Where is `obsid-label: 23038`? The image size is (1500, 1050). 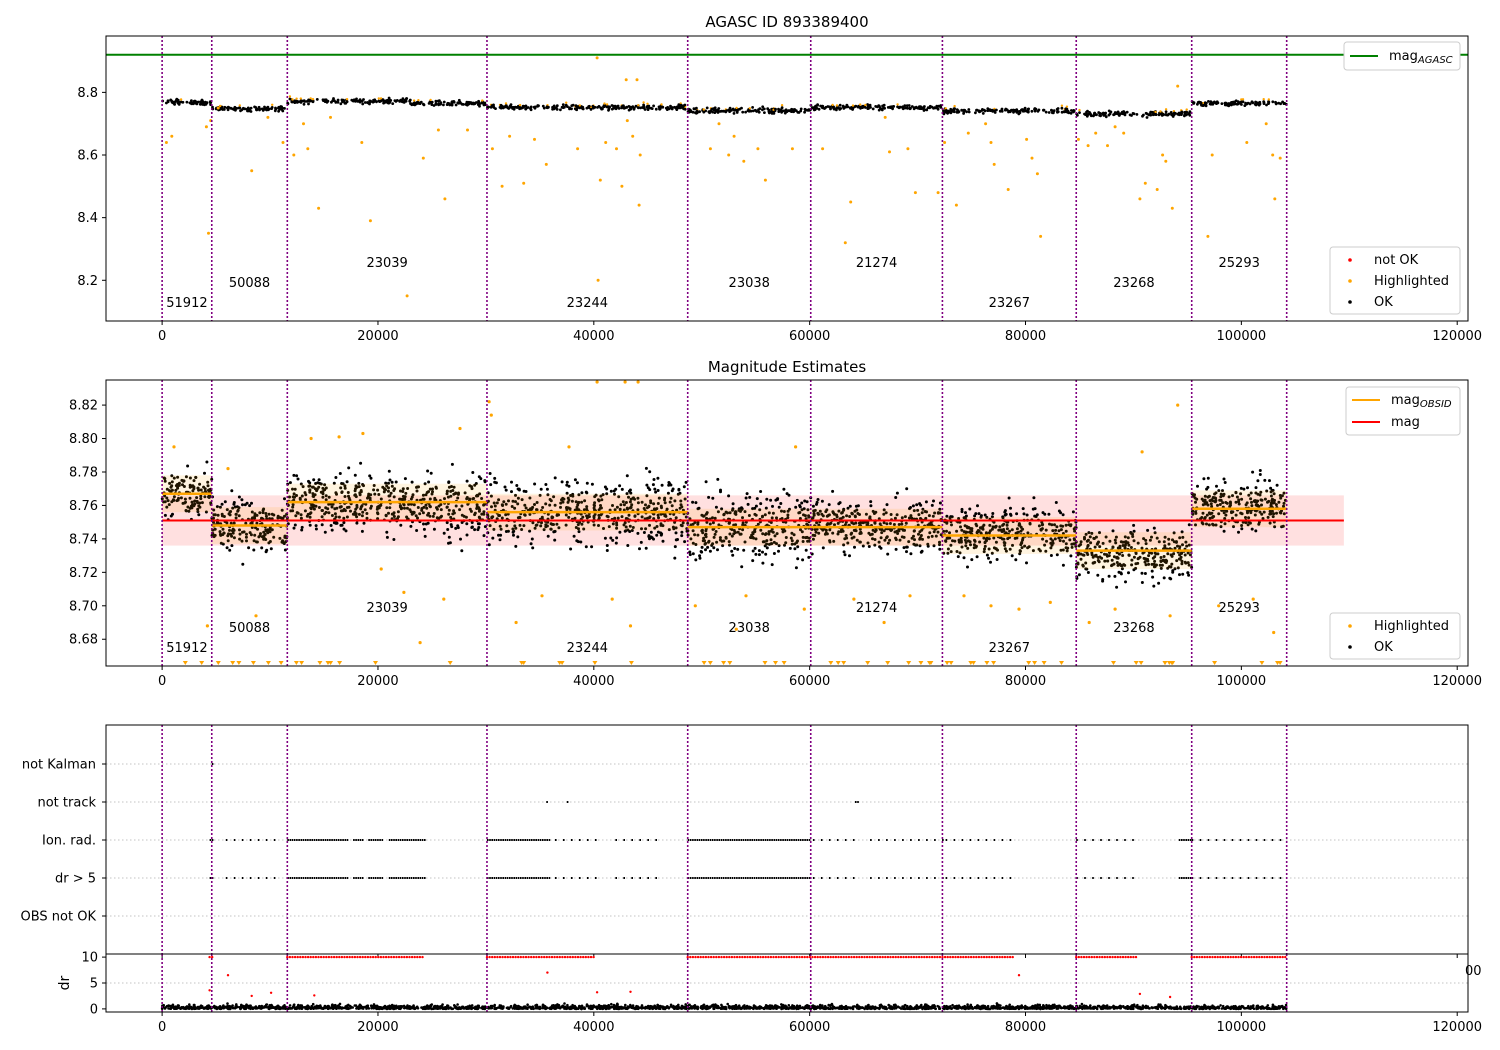 obsid-label: 23038 is located at coordinates (749, 628).